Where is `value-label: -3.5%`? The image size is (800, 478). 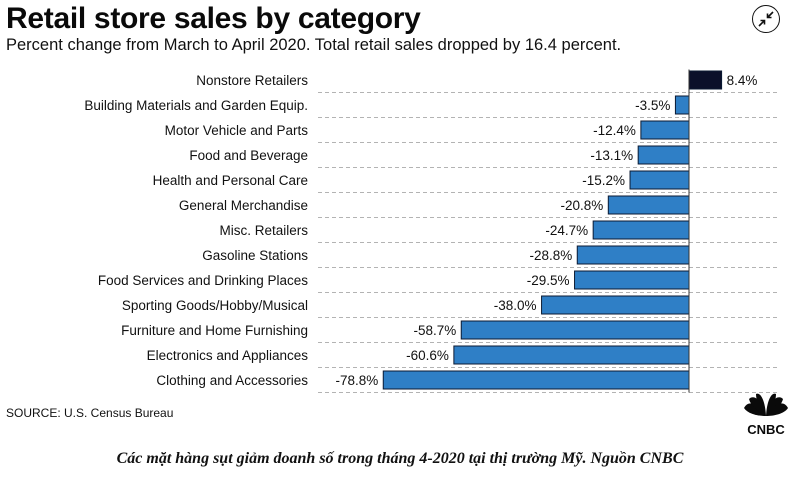
value-label: -3.5% is located at coordinates (652, 105).